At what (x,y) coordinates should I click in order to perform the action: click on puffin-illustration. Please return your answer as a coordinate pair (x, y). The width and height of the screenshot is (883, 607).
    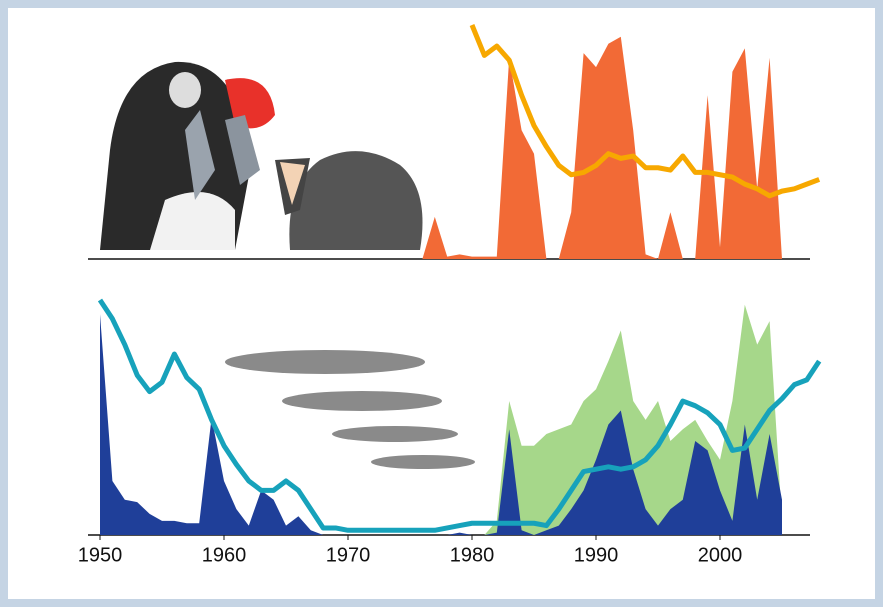
    Looking at the image, I should click on (261, 155).